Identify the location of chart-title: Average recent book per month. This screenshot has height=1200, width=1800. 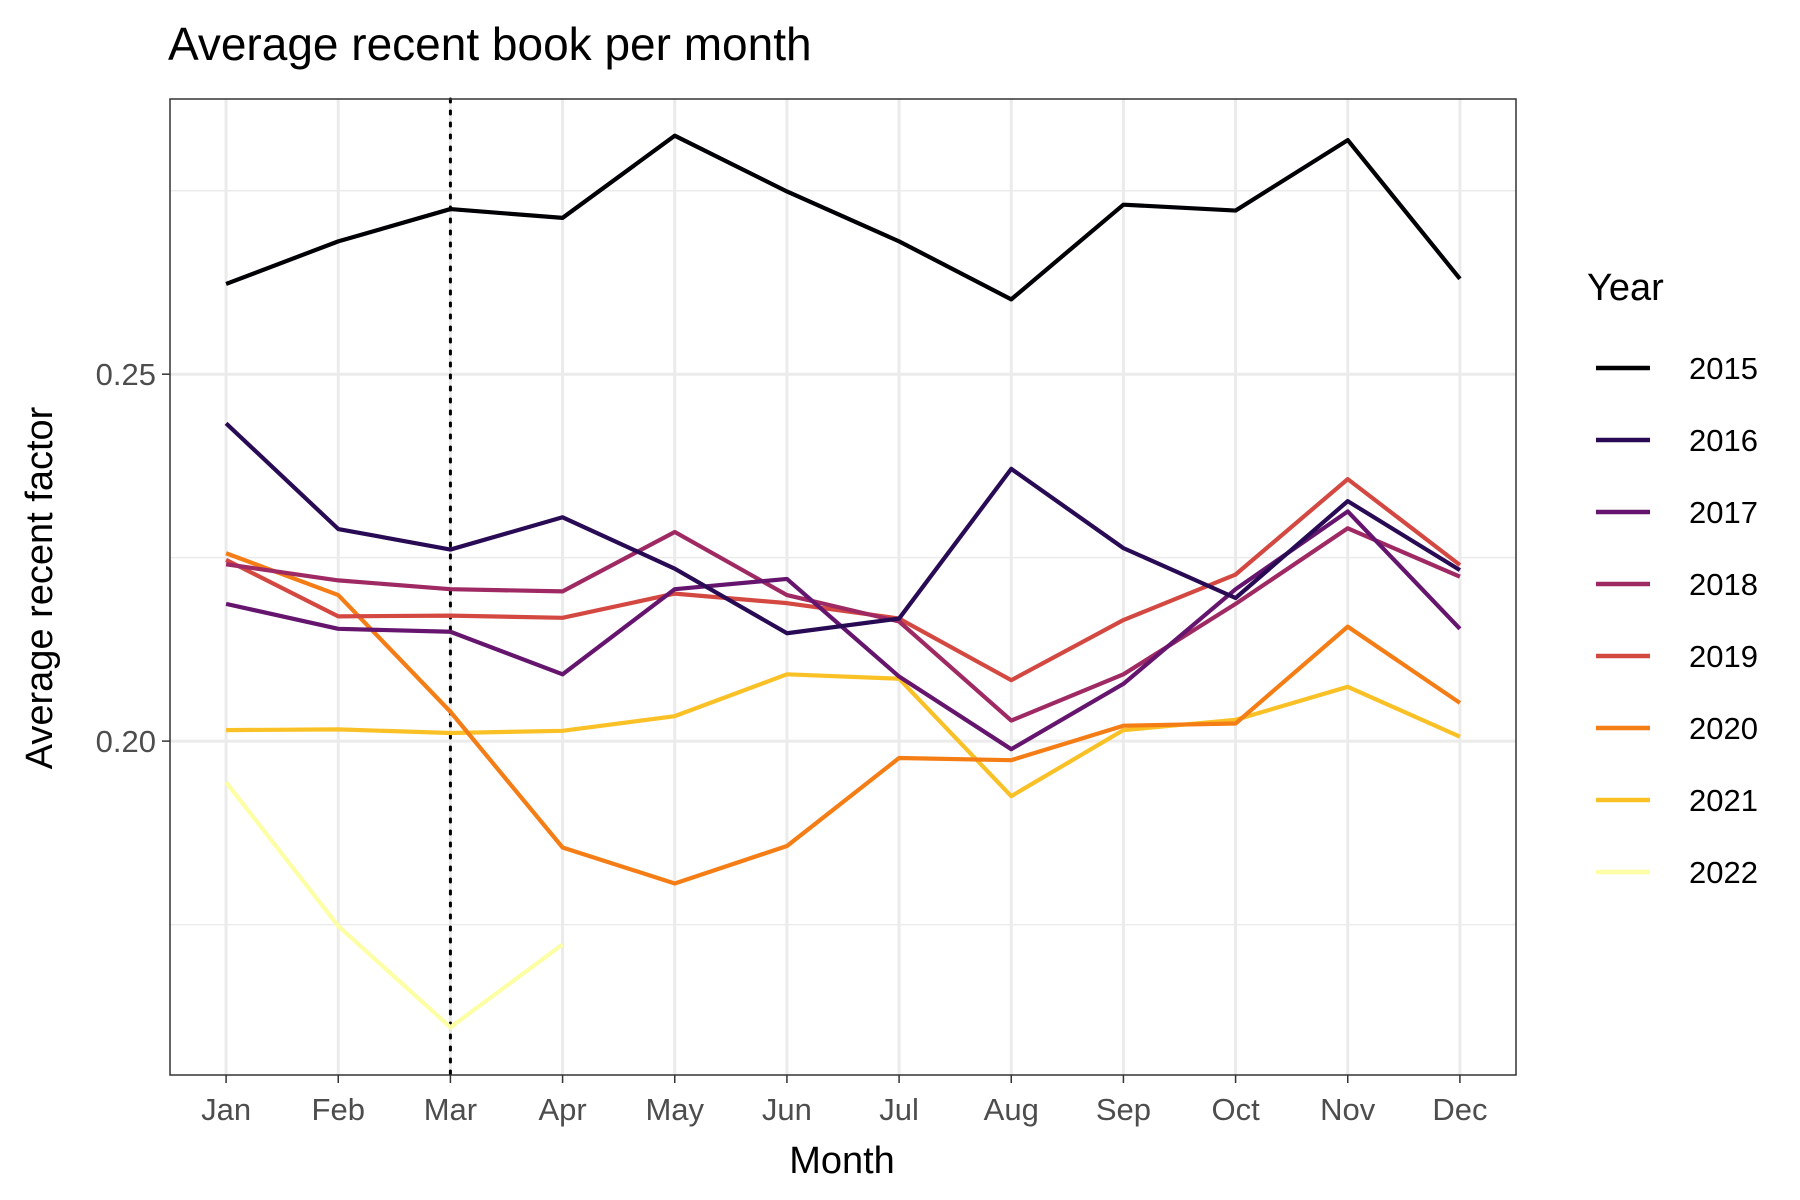
(490, 44).